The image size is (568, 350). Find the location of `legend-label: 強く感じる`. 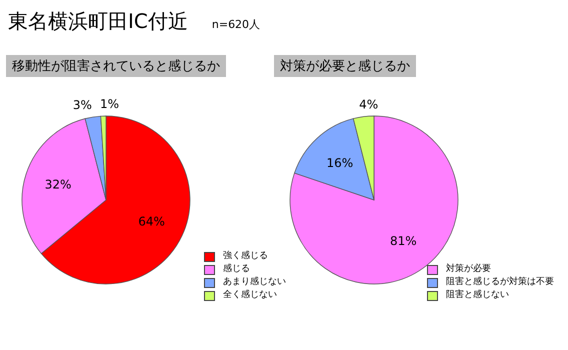

legend-label: 強く感じる is located at coordinates (245, 256).